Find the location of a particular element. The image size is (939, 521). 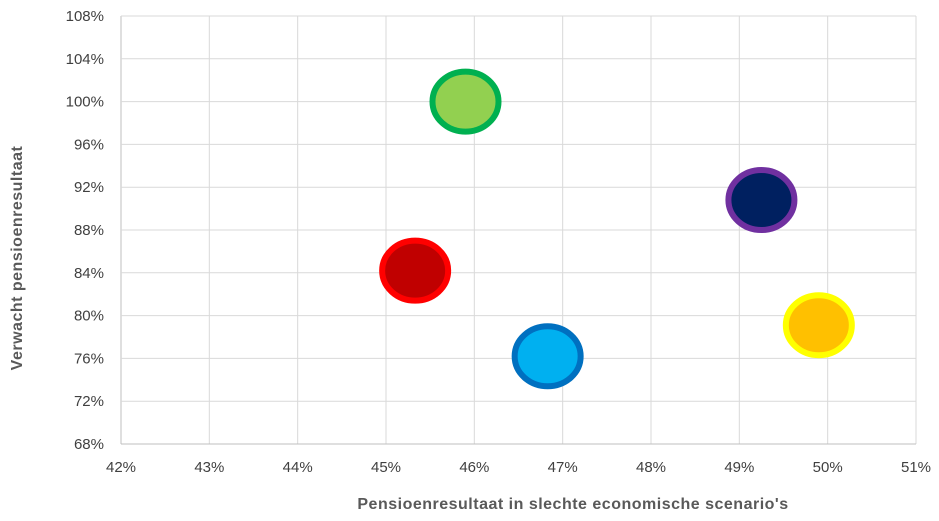

x-tick-label: 50% is located at coordinates (828, 467).